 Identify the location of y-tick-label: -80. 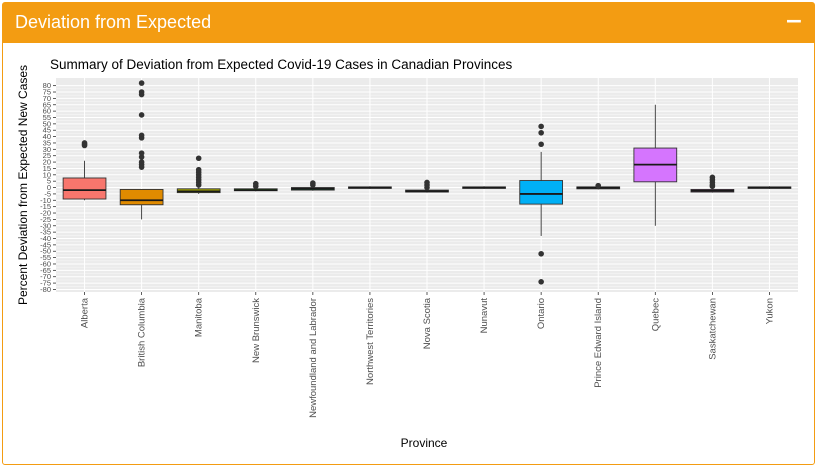
(45, 289).